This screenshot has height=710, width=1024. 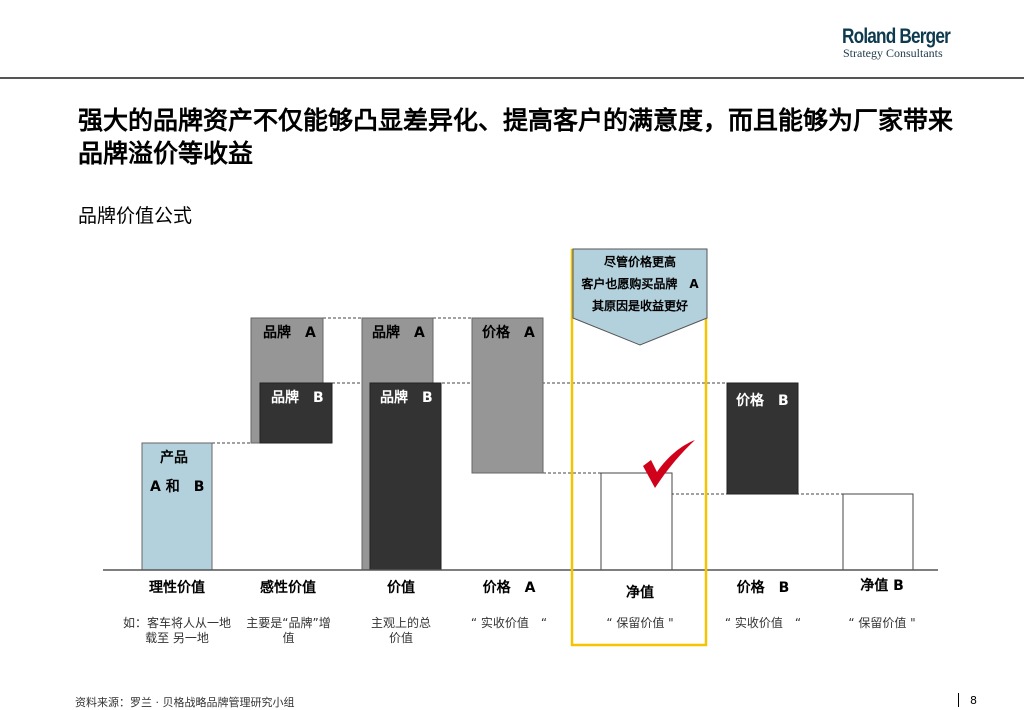 I want to click on column-note: 主要是“品牌”增值, so click(x=288, y=630).